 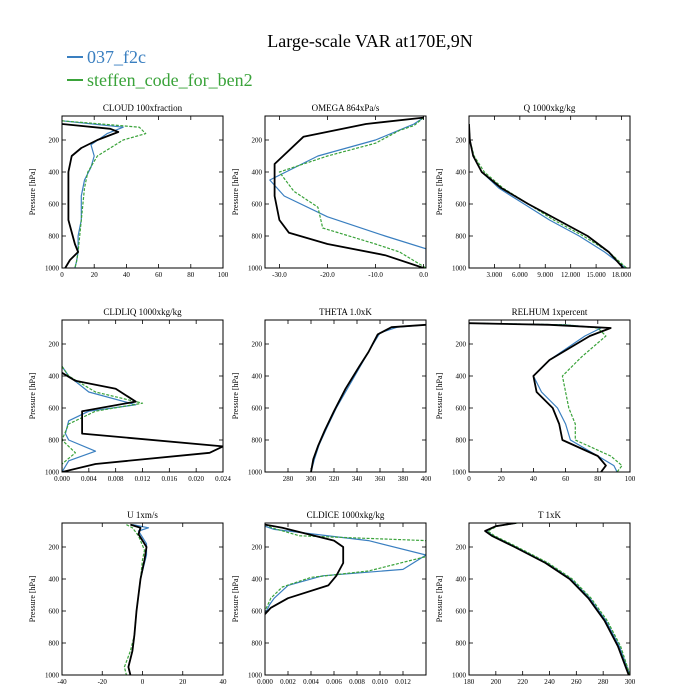 What do you see at coordinates (327, 275) in the screenshot?
I see `x-tick-label: -20.0` at bounding box center [327, 275].